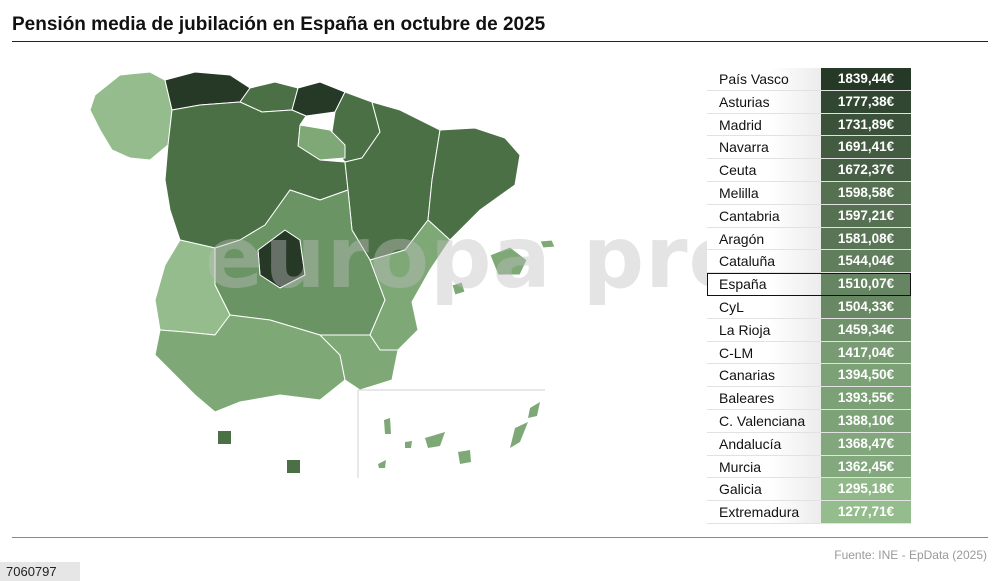 The image size is (1000, 581). What do you see at coordinates (866, 147) in the screenshot?
I see `row-value-cell: 1691,41€` at bounding box center [866, 147].